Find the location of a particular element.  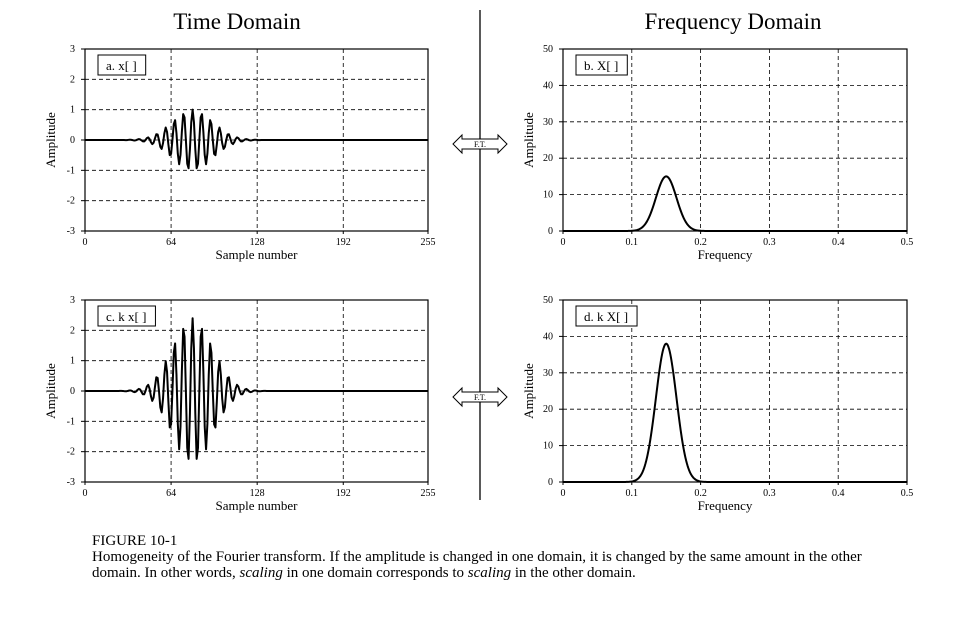

caption-emphasis-1: scaling is located at coordinates (261, 573).